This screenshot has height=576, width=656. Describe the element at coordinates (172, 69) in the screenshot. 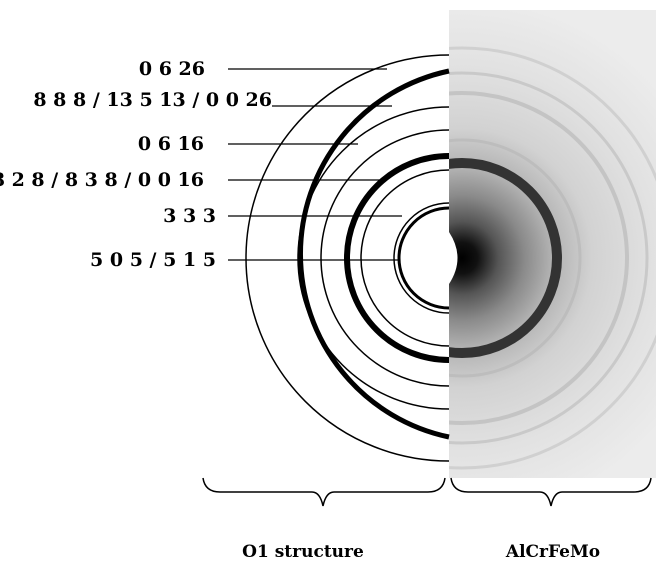

I see `label-0-6-26: 0 6 26` at that location.